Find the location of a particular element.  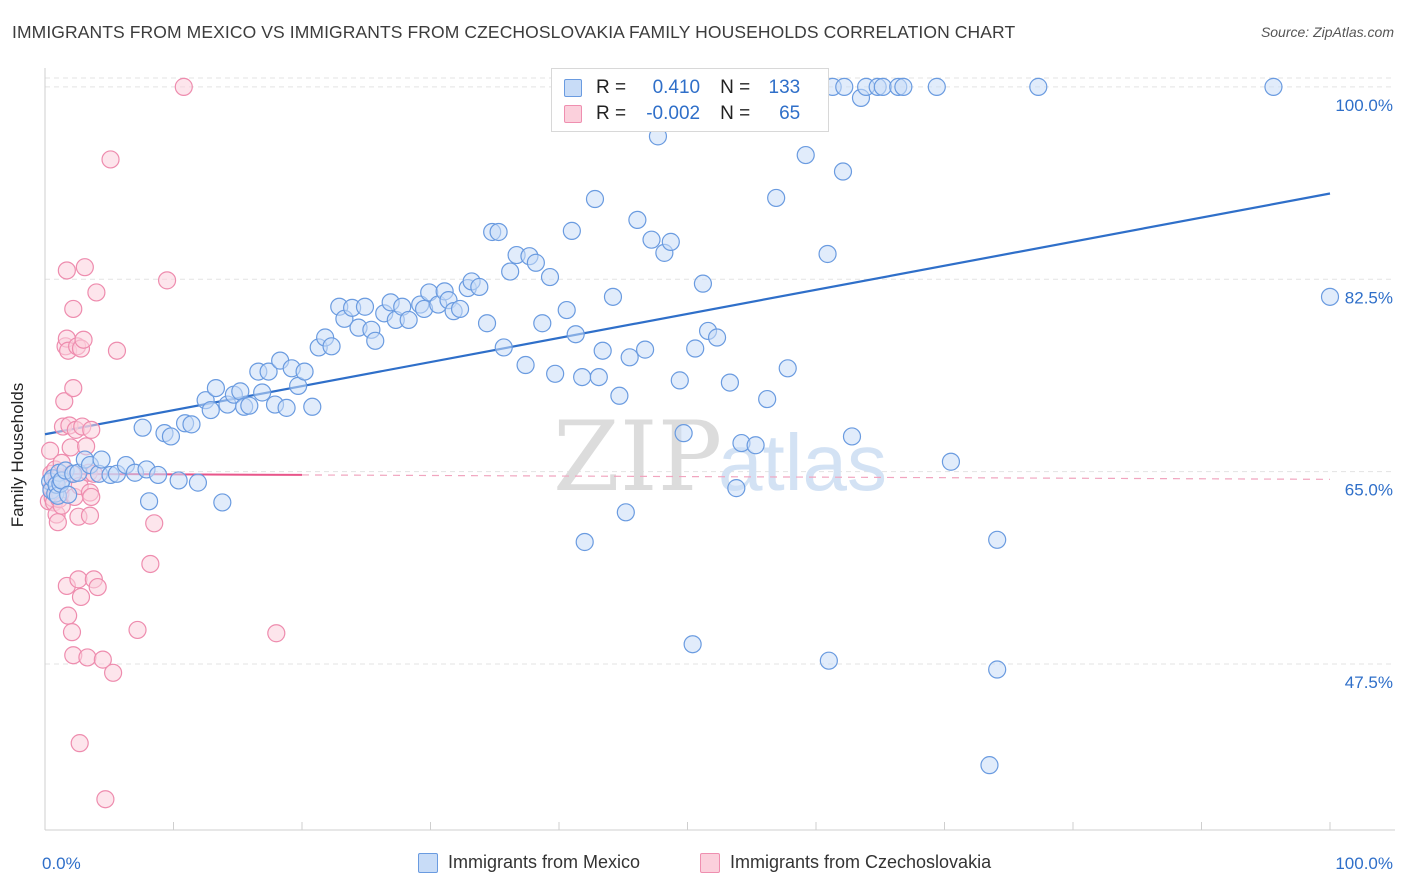

legend-item-czech: Immigrants from Czechoslovakia is located at coordinates (845, 862).